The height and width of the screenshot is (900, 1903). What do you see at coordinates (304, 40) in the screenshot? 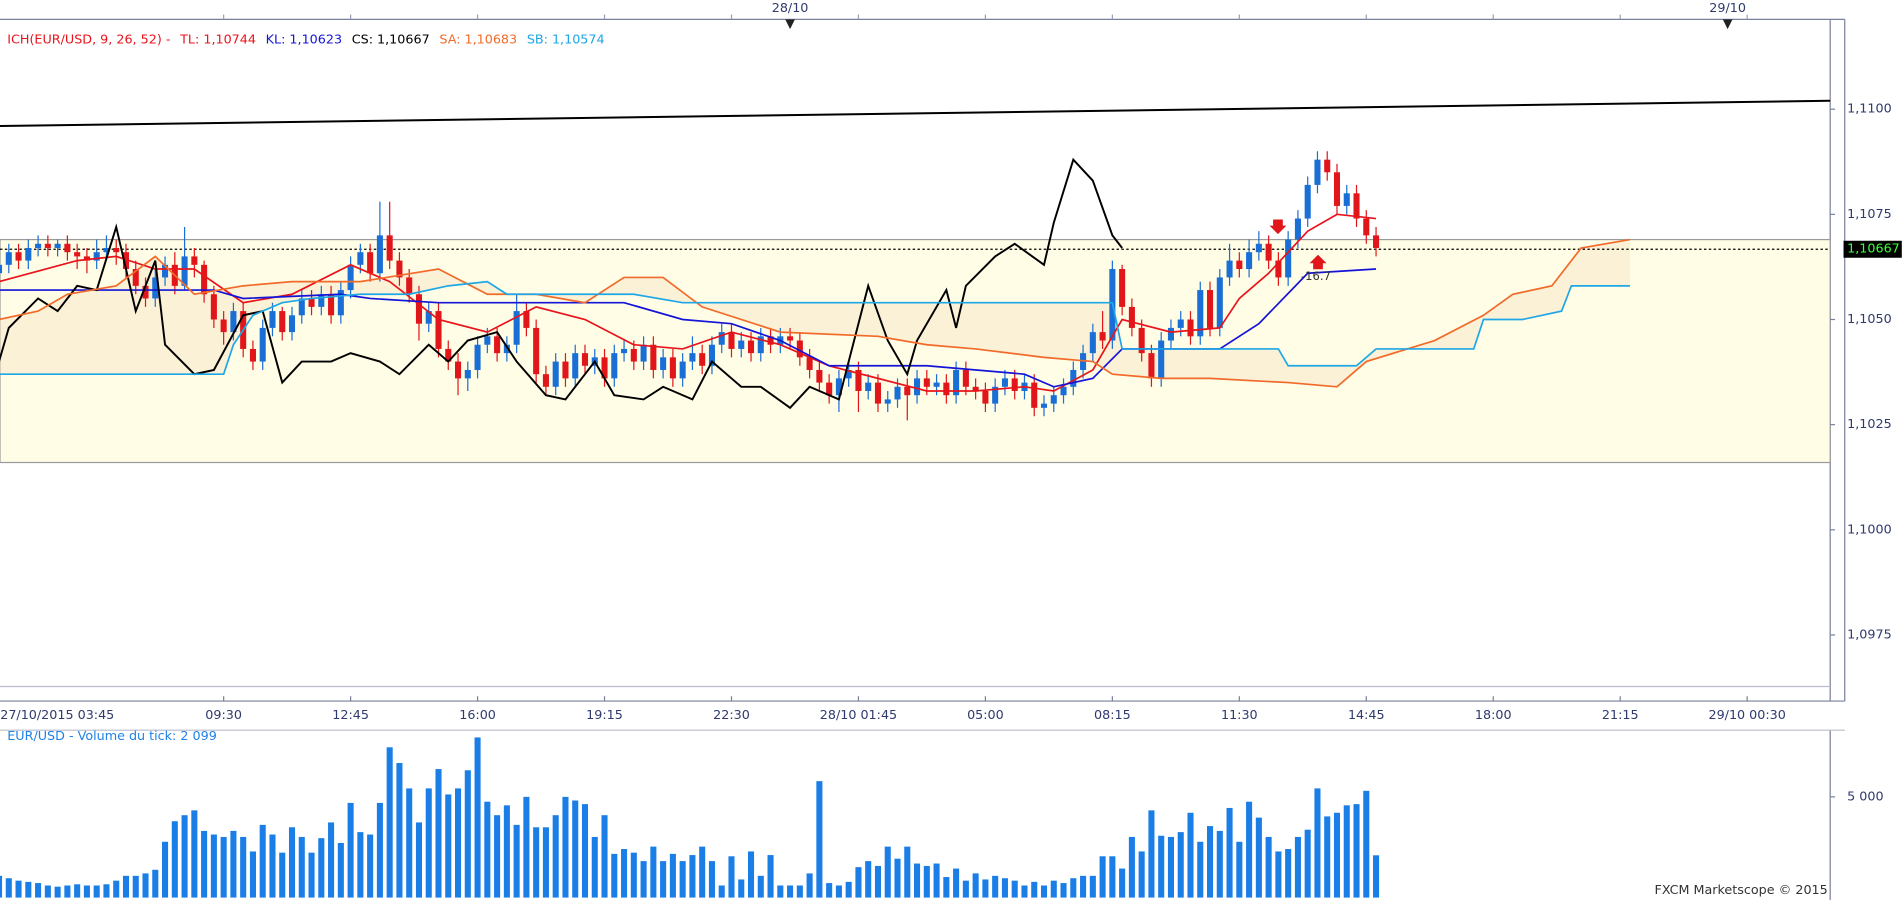
I see `legend-entry: KL: 1,10623` at bounding box center [304, 40].